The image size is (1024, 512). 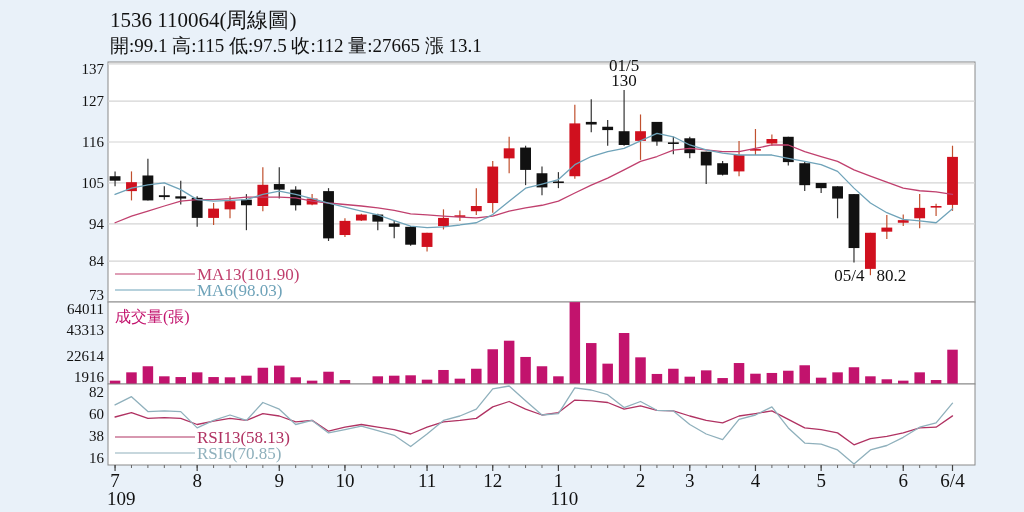 I want to click on x-tick-label: 7, so click(x=115, y=480).